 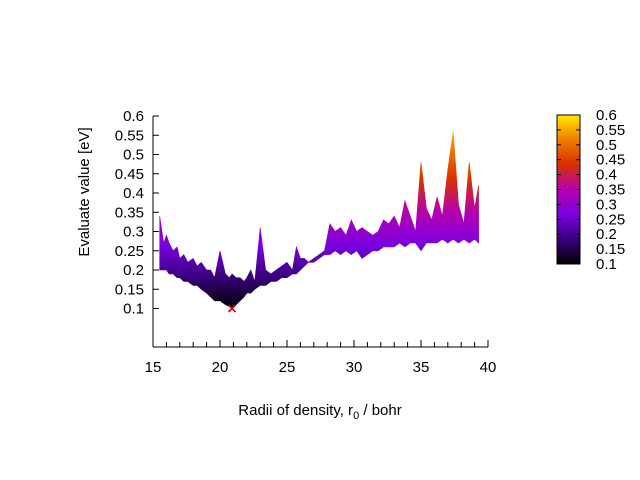 I want to click on y-tick-label: 0.55, so click(x=129, y=135).